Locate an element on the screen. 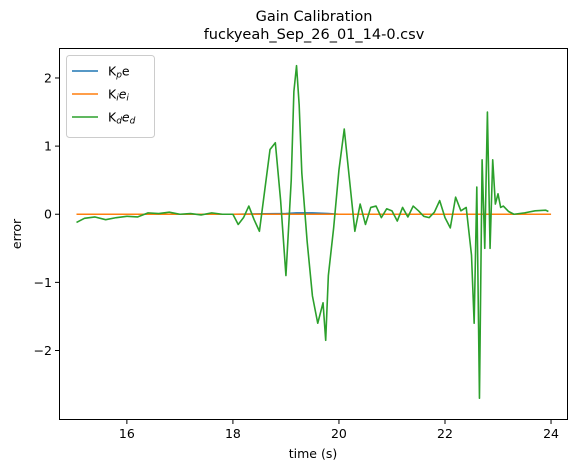 This screenshot has height=470, width=569. y-tick-label: 2 is located at coordinates (48, 77).